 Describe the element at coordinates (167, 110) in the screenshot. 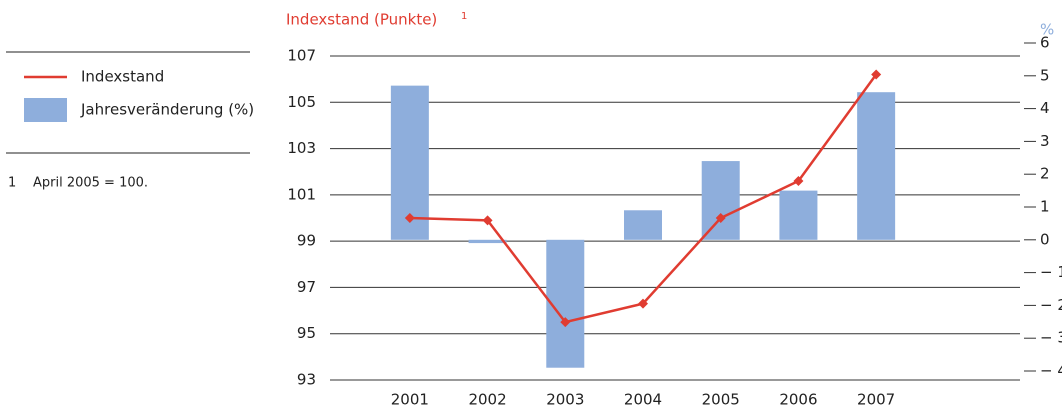

I see `legend-label: Jahresveränderung (%)` at that location.